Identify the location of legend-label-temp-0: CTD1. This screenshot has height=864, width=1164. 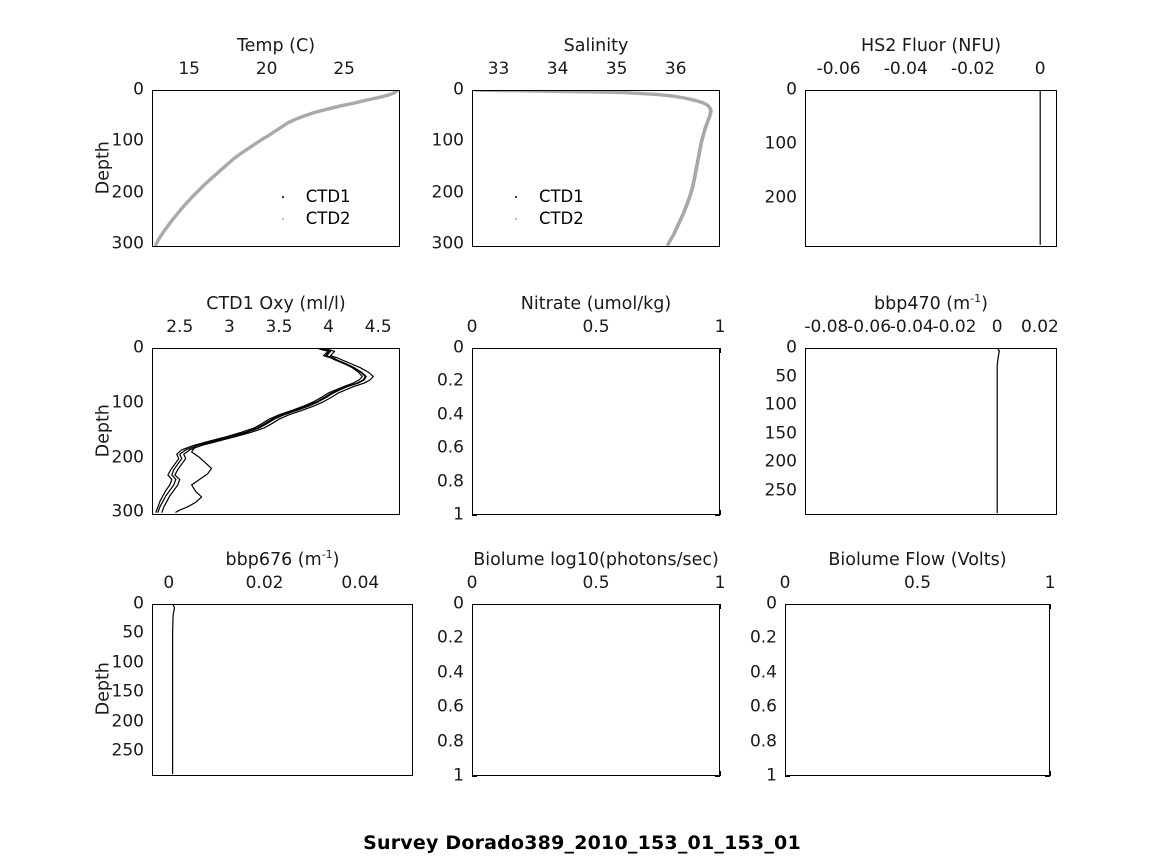
(328, 196).